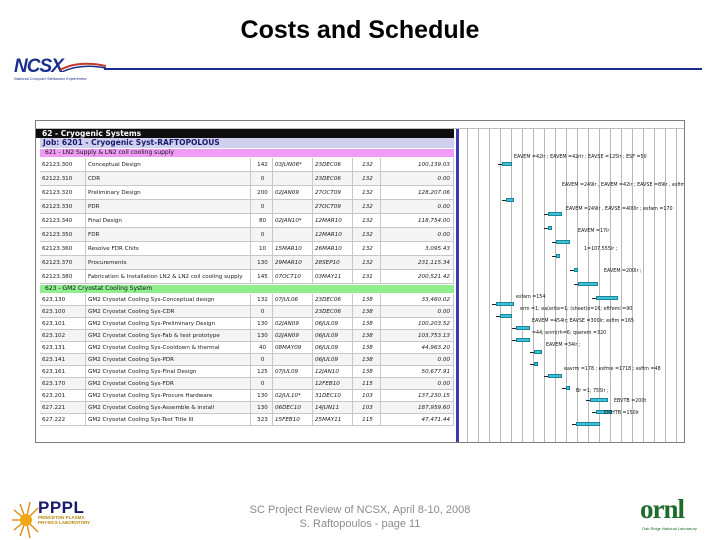 The width and height of the screenshot is (720, 540). What do you see at coordinates (293, 248) in the screenshot?
I see `start-date-cell: 15MAR10` at bounding box center [293, 248].